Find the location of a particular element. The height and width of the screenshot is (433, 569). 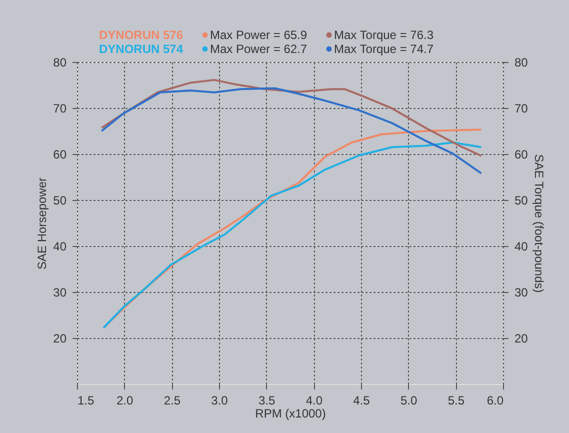

x-axis-title: RPM (x1000) is located at coordinates (290, 413).